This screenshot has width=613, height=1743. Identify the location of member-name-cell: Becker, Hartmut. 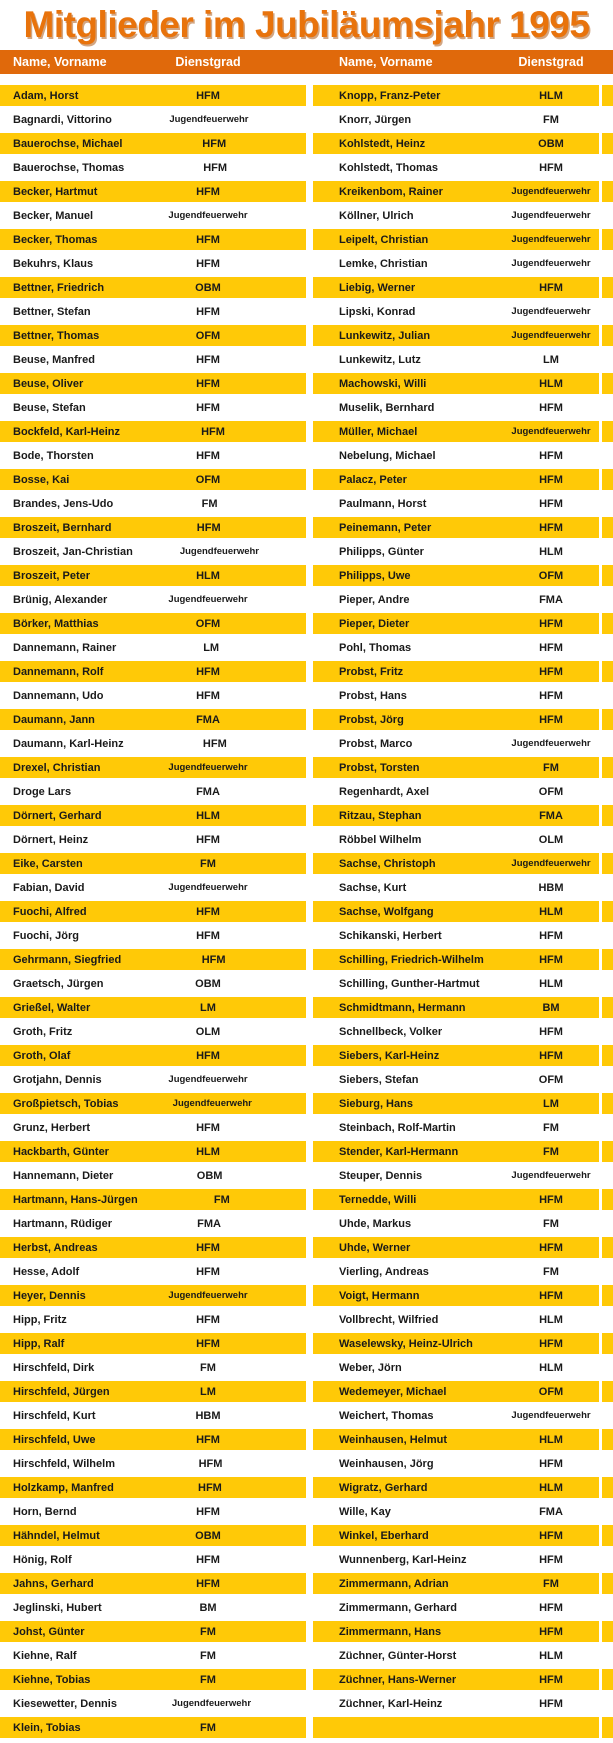
(55, 191).